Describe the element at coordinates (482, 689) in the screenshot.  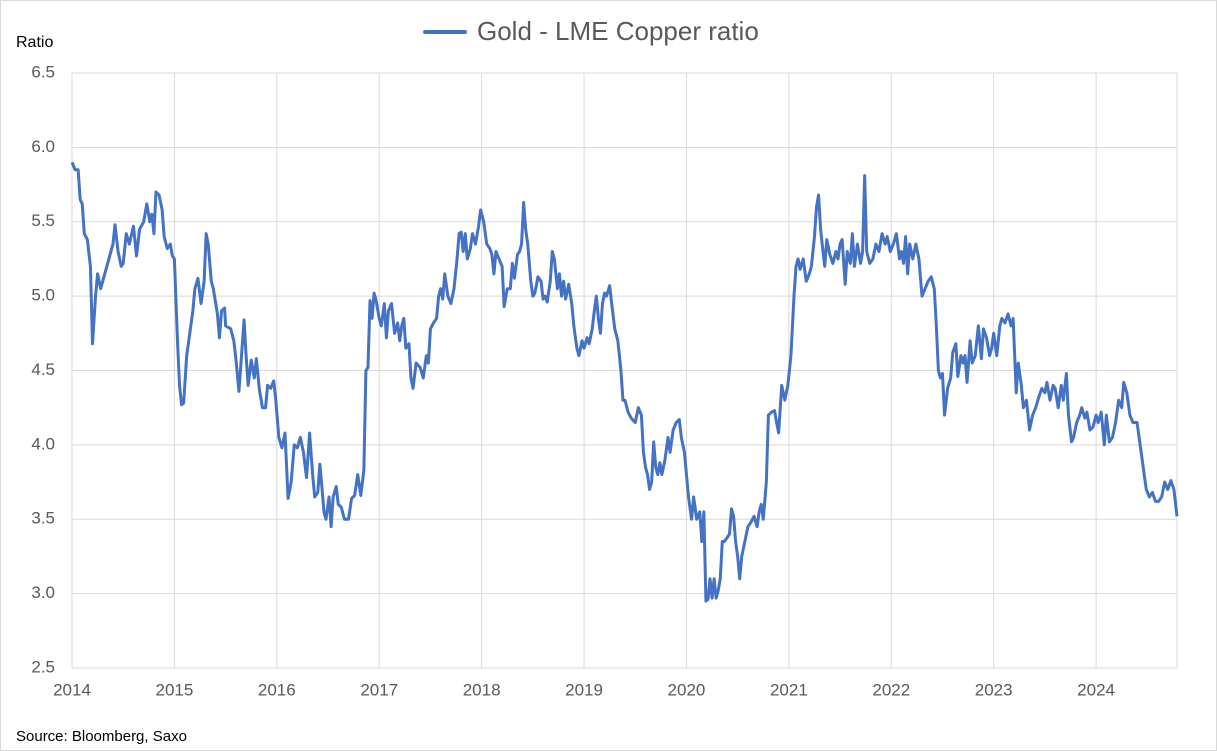
I see `x-tick-label: 2018` at that location.